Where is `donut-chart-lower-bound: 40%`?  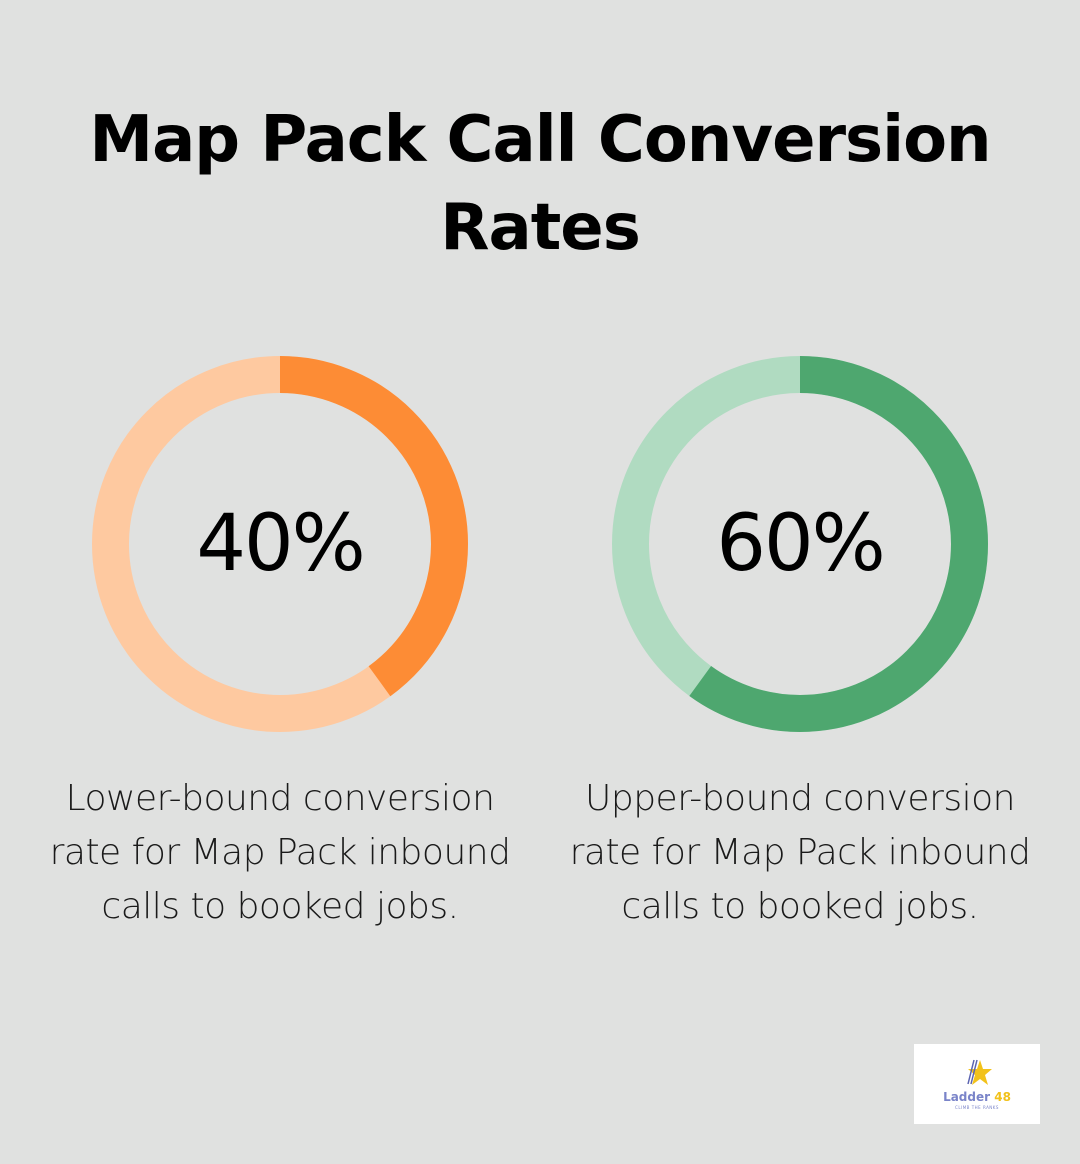 donut-chart-lower-bound: 40% is located at coordinates (280, 544).